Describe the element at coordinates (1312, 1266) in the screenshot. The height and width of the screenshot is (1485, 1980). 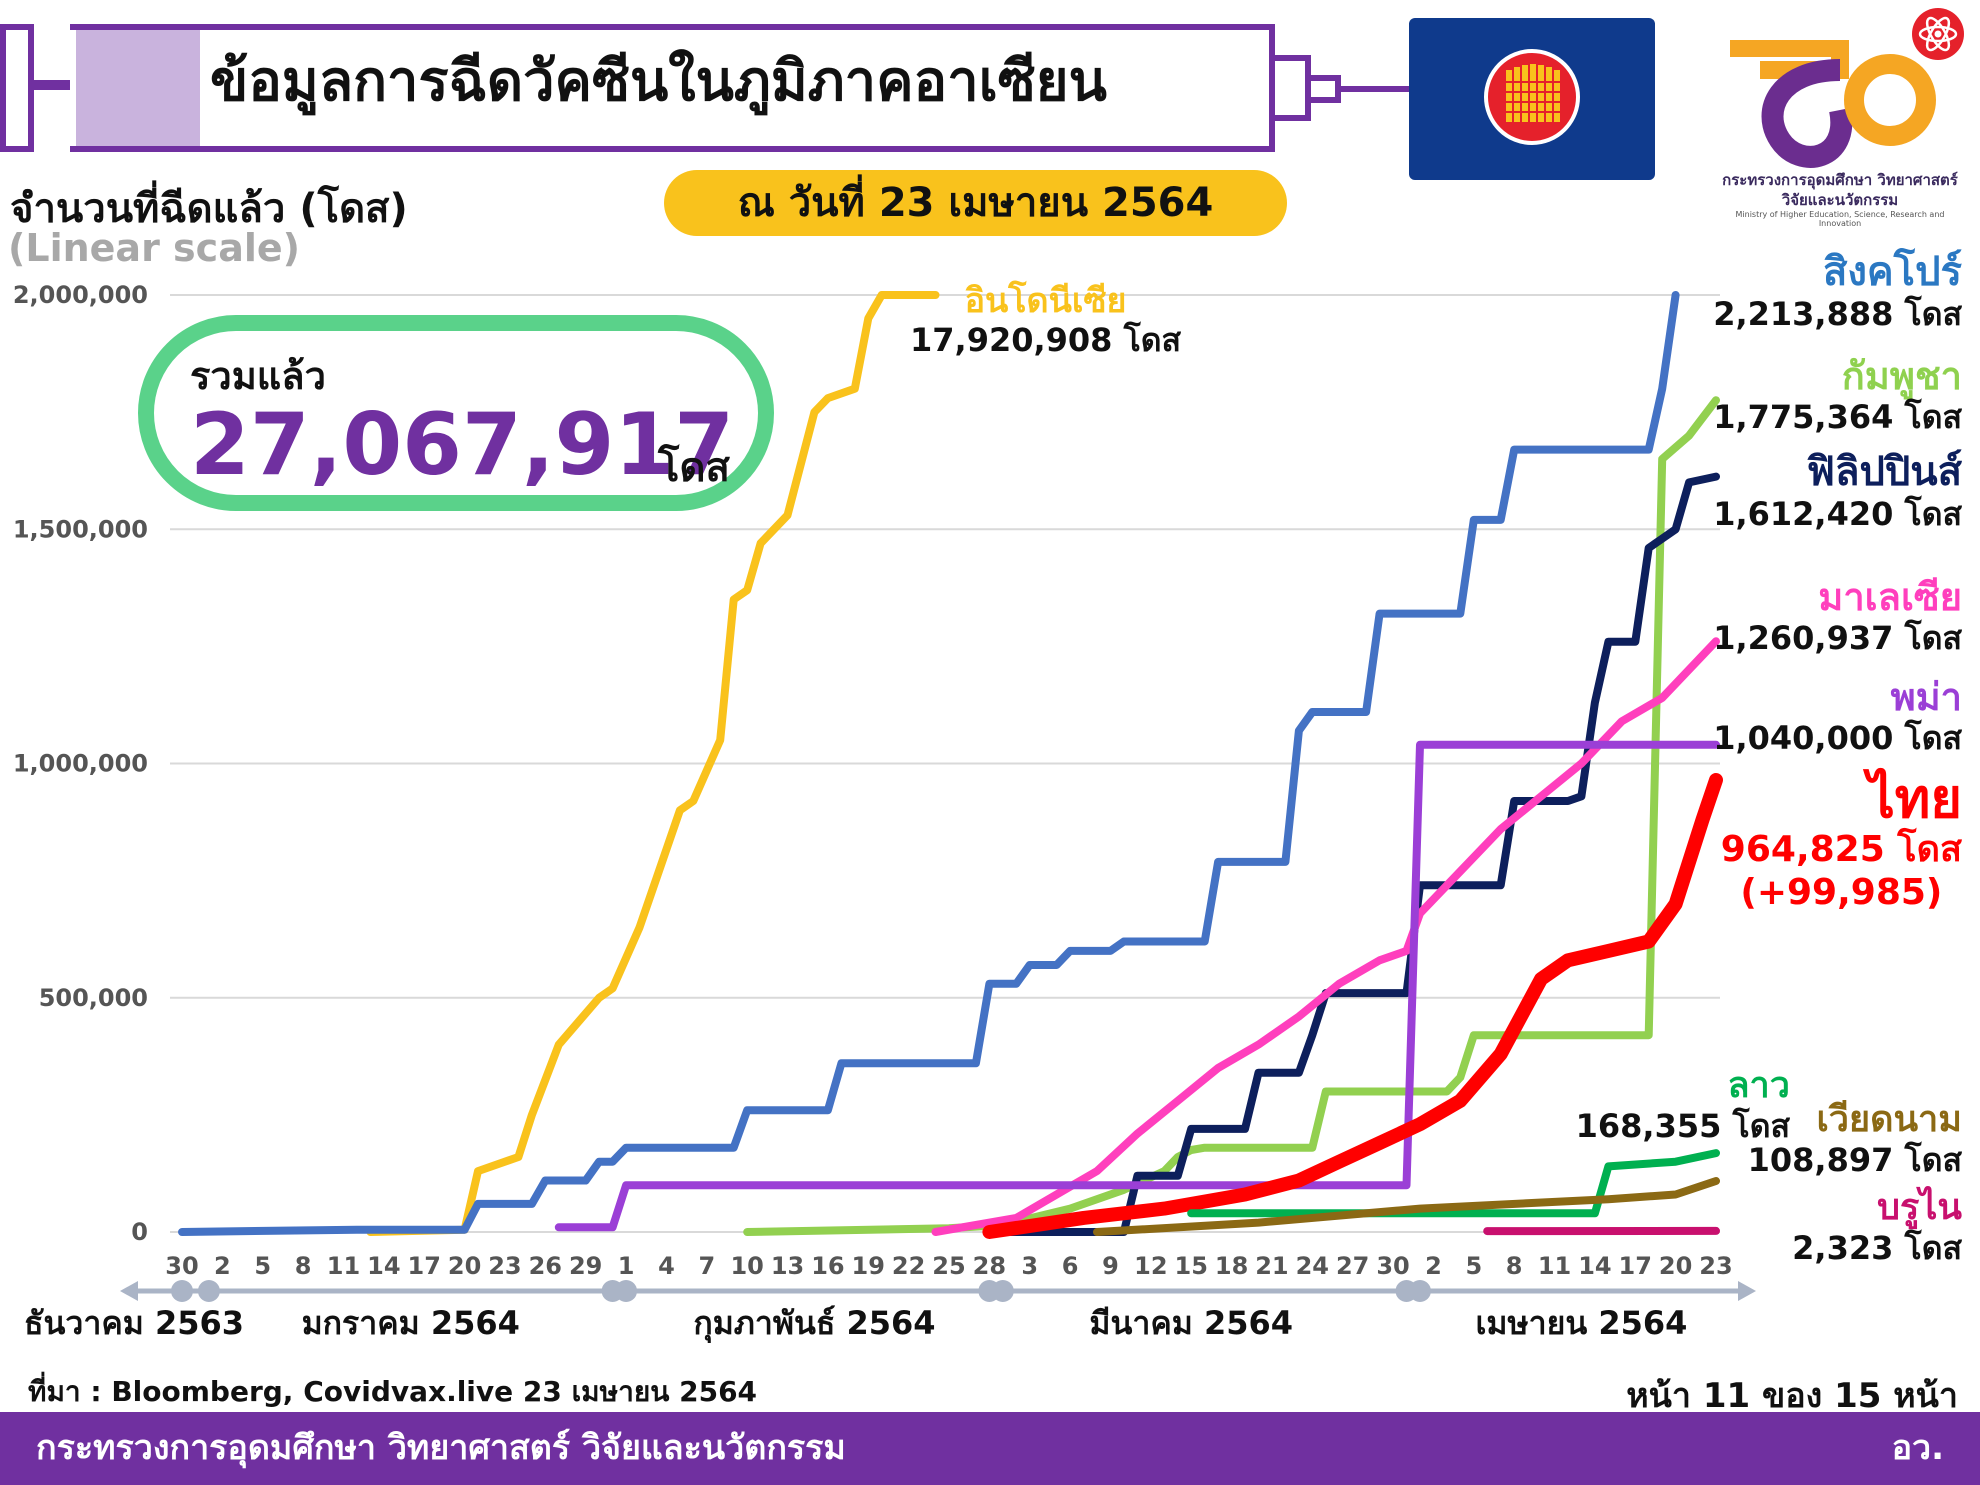
I see `x-tick-label: 24` at that location.